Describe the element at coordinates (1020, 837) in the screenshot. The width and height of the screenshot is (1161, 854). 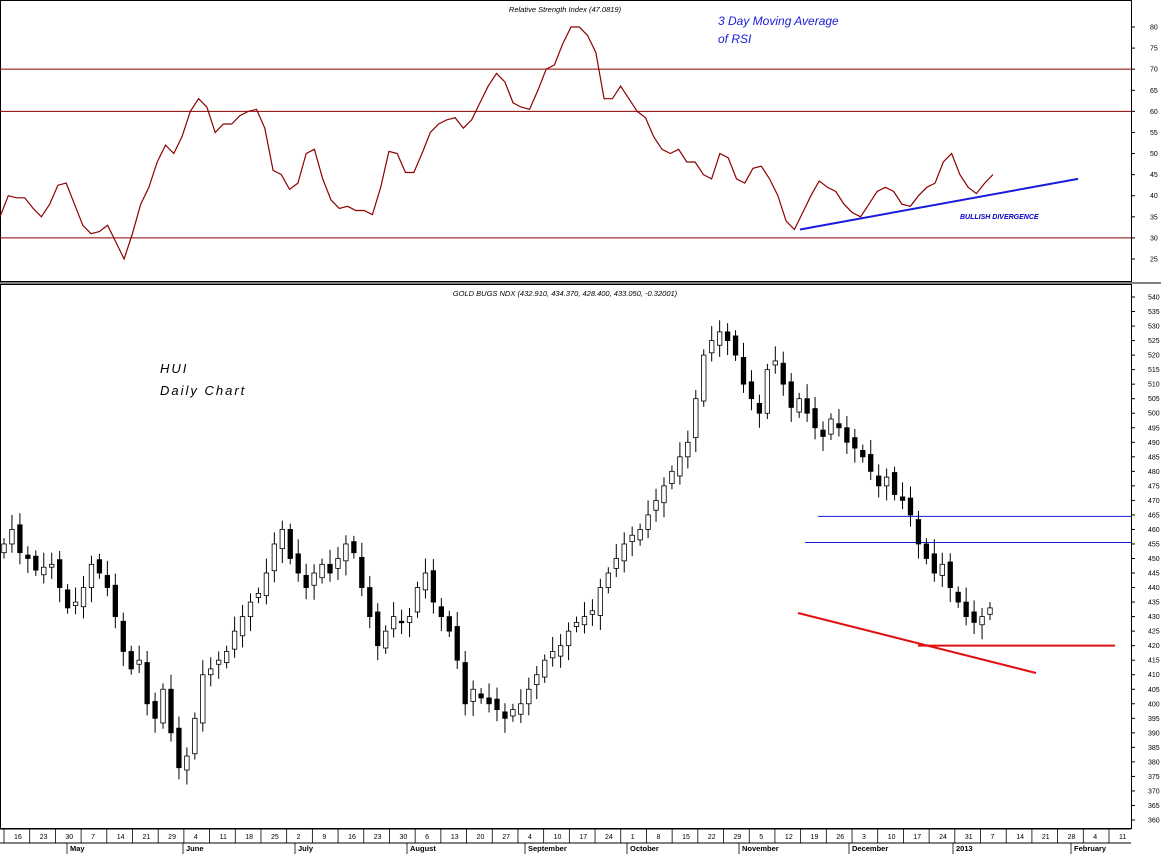
I see `x-tick-label: 14` at that location.